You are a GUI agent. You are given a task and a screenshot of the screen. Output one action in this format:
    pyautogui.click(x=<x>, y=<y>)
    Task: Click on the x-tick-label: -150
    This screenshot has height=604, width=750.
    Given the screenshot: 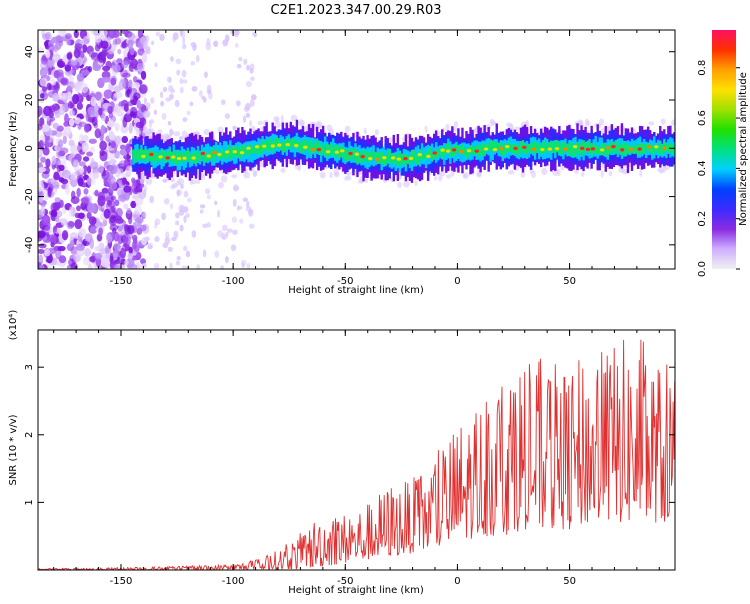 What is the action you would take?
    pyautogui.click(x=121, y=281)
    